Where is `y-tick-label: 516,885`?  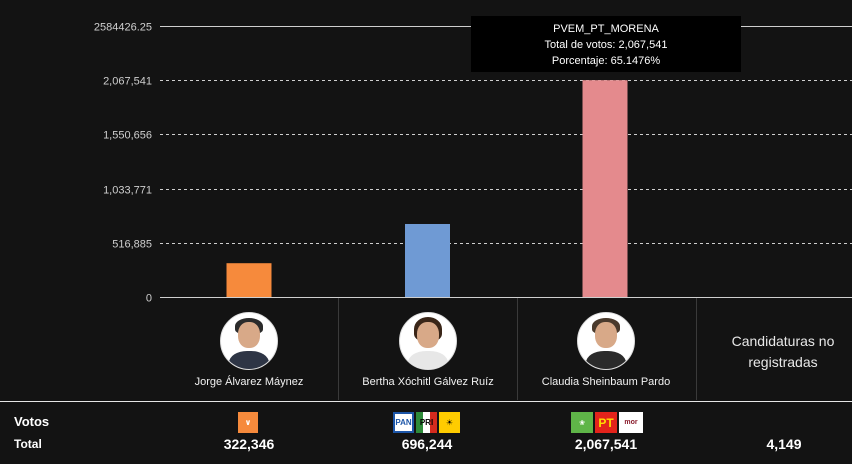 y-tick-label: 516,885 is located at coordinates (132, 245).